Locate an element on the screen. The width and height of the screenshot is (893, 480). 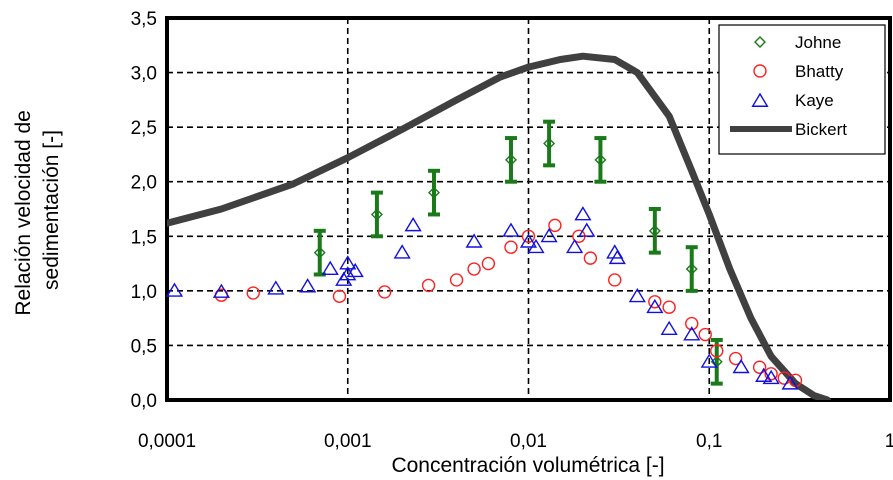
y-tick-label: 0,0 is located at coordinates (144, 401).